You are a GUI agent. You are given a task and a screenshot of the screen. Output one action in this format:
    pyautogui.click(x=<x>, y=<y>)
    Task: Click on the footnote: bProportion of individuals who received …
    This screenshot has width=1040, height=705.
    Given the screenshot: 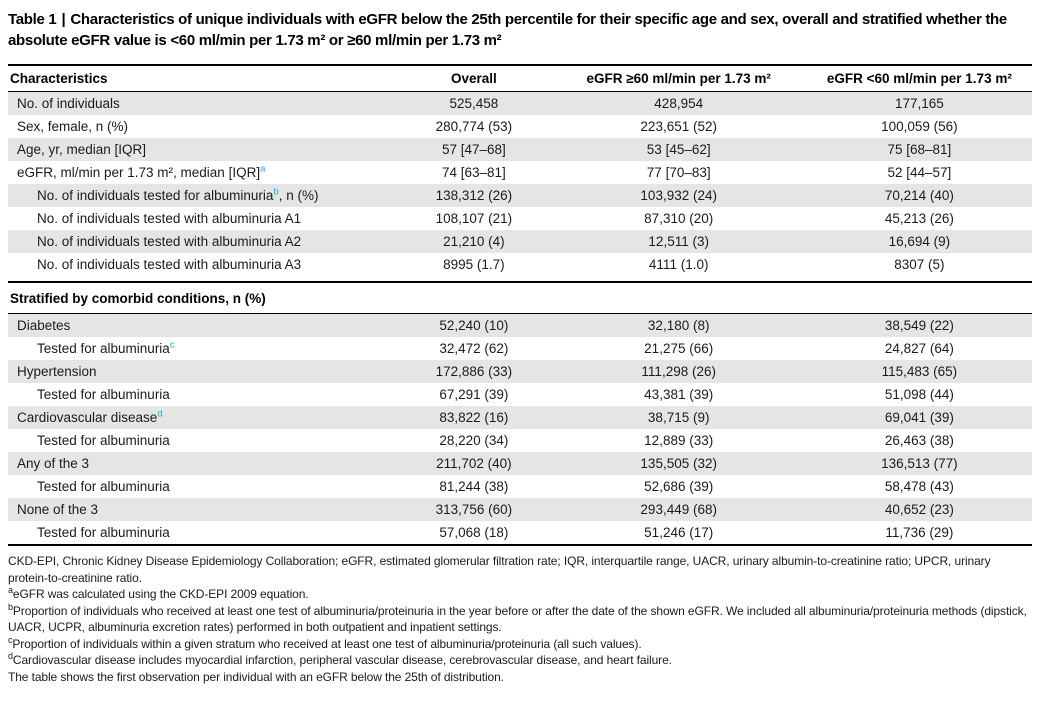 What is the action you would take?
    pyautogui.click(x=517, y=617)
    